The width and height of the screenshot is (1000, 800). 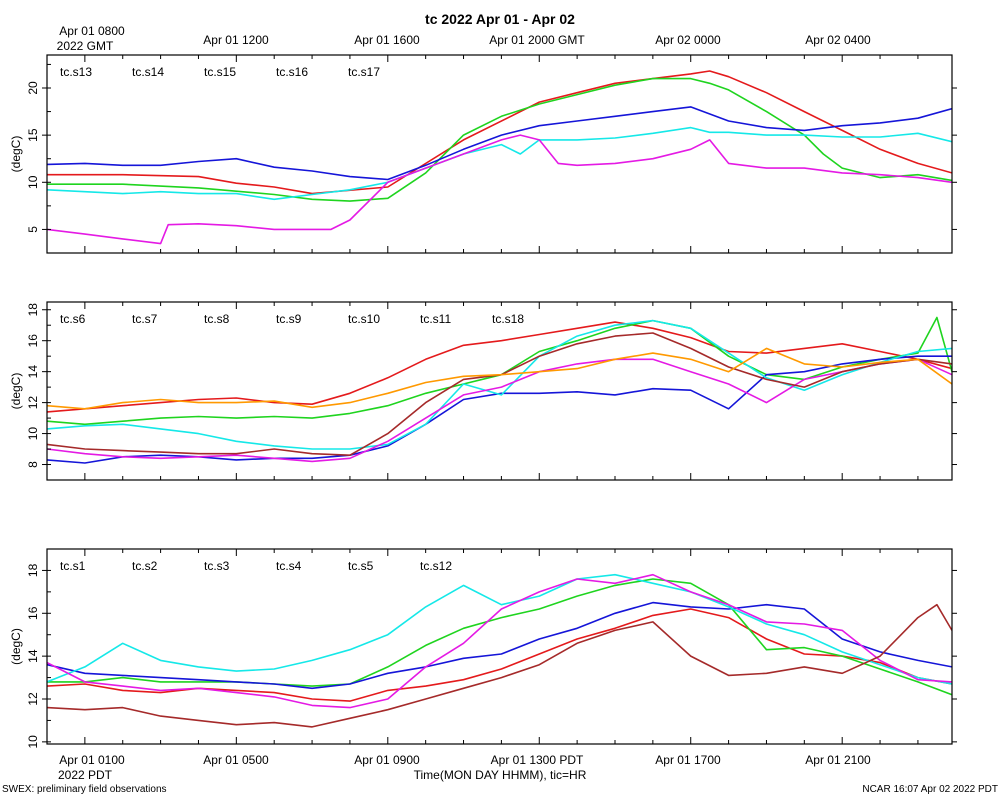 I want to click on legend-entry: tc.s4, so click(x=289, y=566).